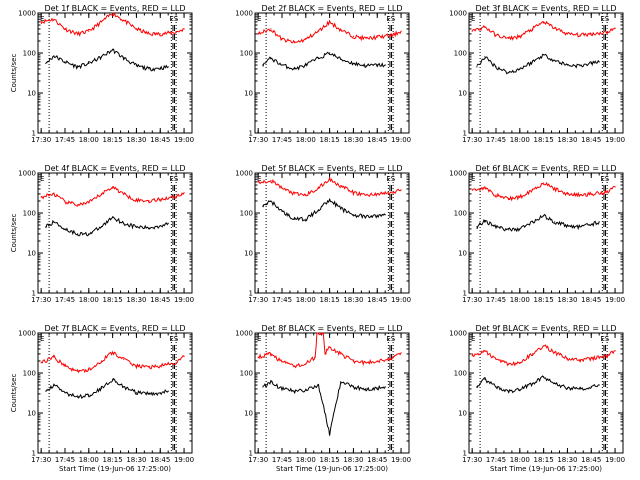 This screenshot has width=640, height=480. What do you see at coordinates (460, 214) in the screenshot?
I see `y-tick-label: 100` at bounding box center [460, 214].